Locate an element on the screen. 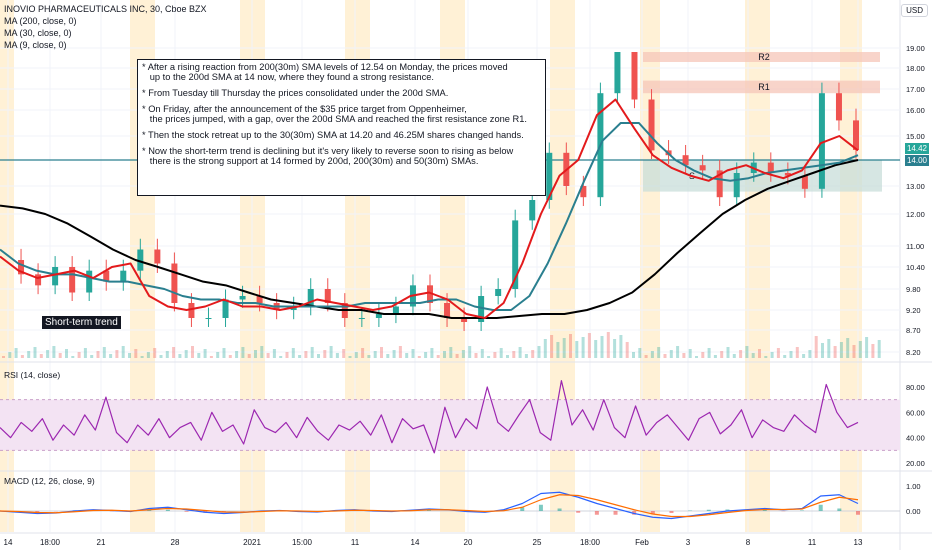  zone-s is located at coordinates (762, 176).